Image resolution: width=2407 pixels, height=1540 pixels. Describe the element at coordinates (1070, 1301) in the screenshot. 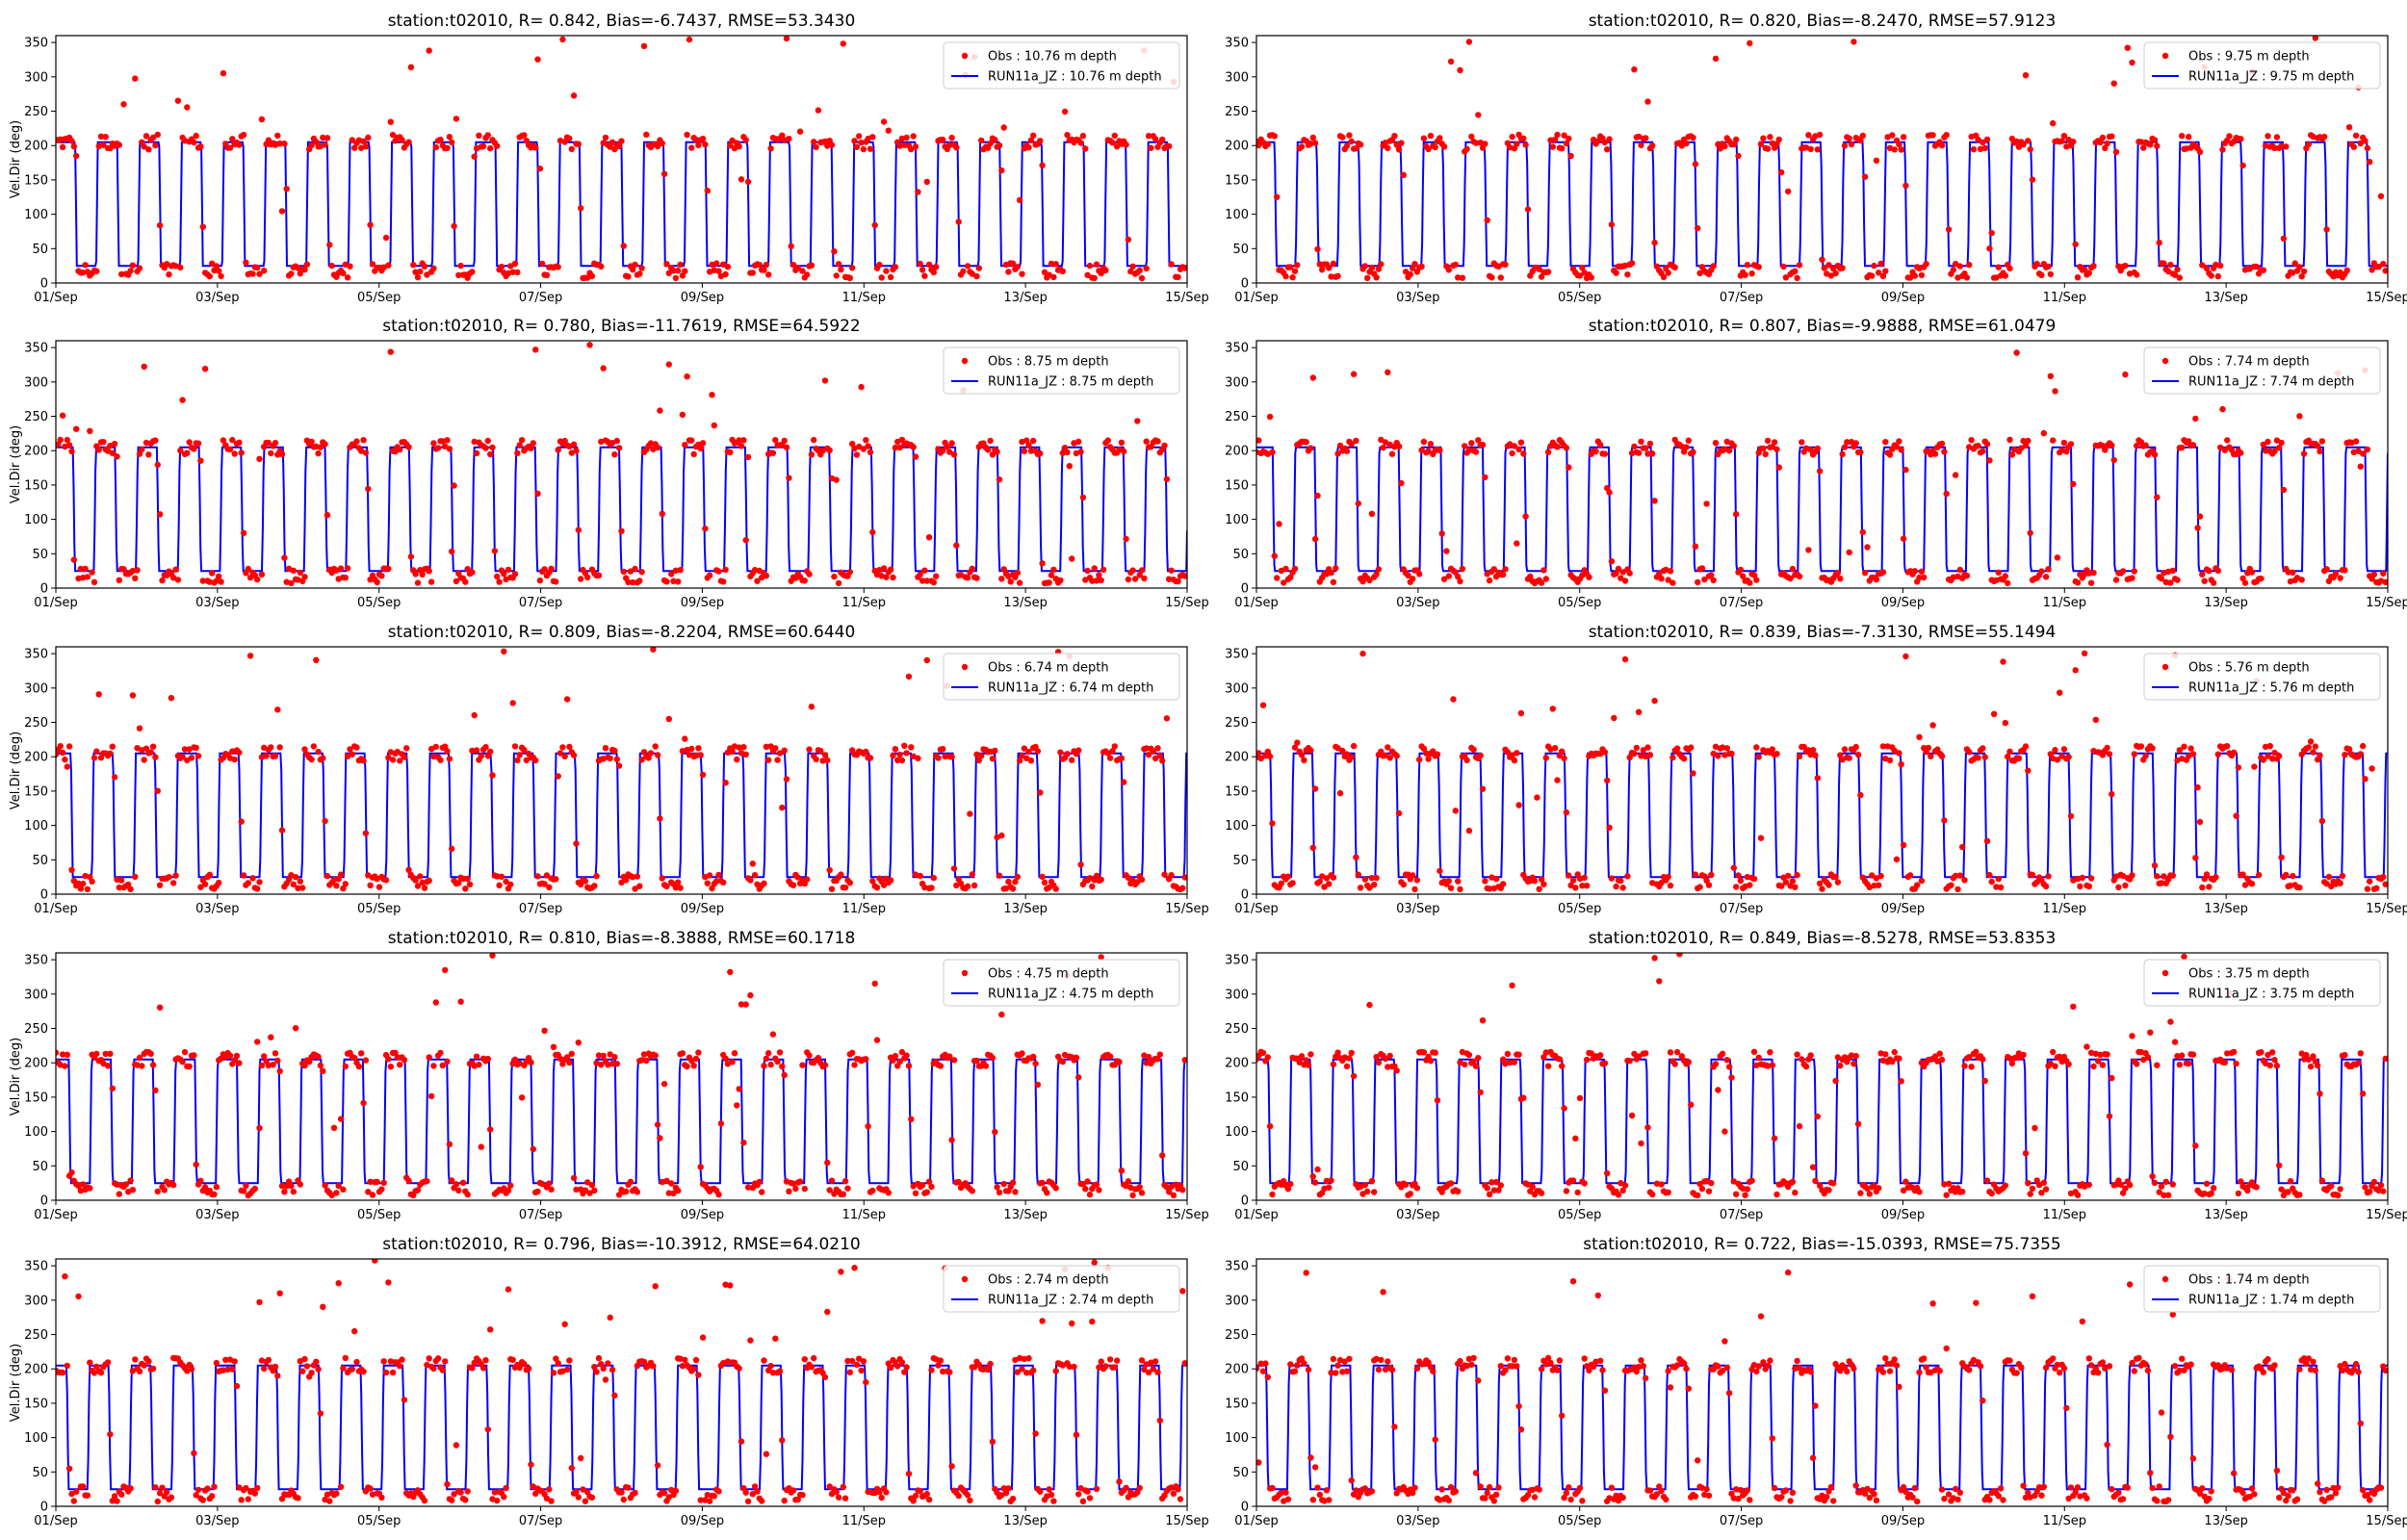

I see `legend-model-label: RUN11a_JZ : 2.74 m depth` at that location.